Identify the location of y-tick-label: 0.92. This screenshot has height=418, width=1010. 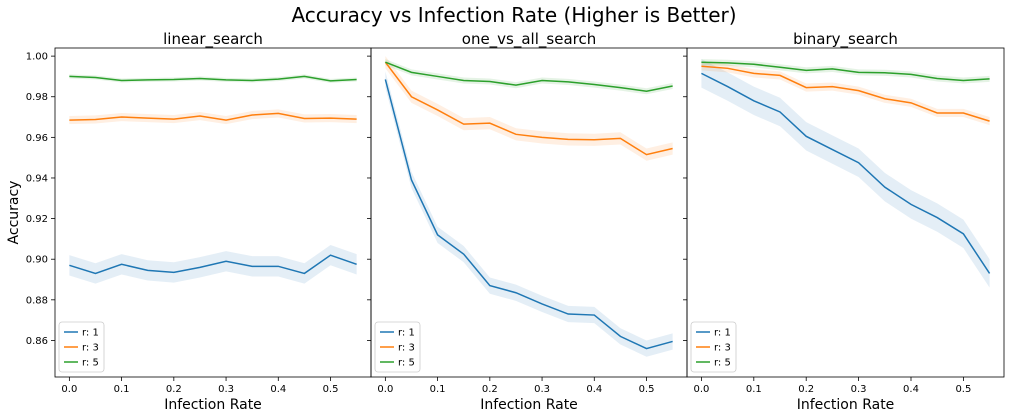
(37, 219).